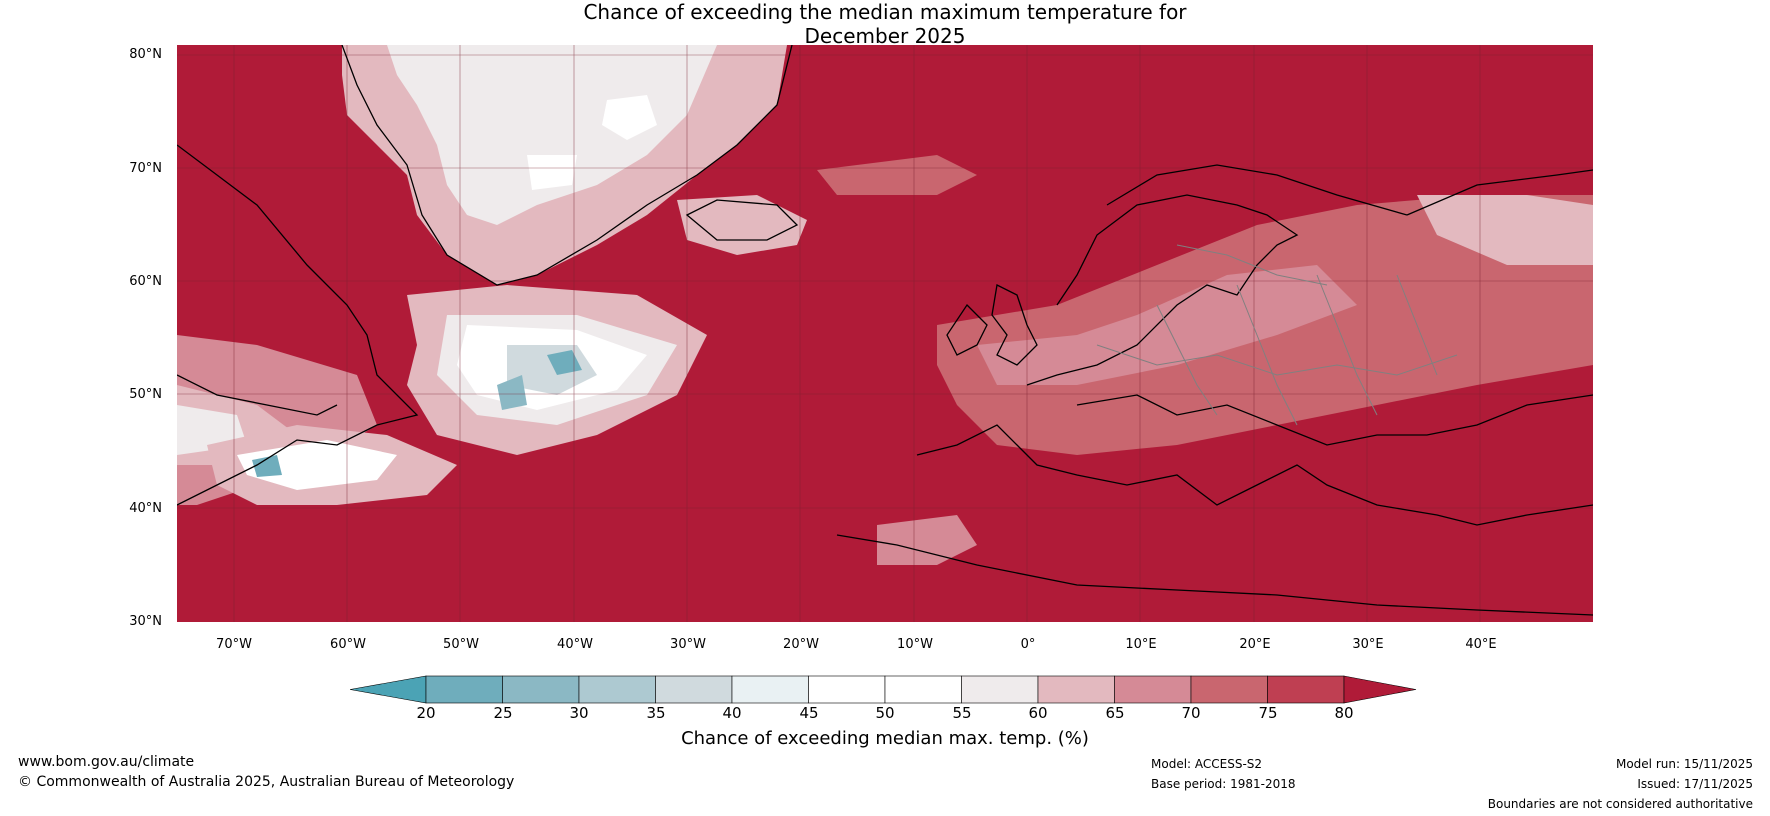 This screenshot has width=1770, height=816. I want to click on colorbar-tick-35: 35, so click(656, 713).